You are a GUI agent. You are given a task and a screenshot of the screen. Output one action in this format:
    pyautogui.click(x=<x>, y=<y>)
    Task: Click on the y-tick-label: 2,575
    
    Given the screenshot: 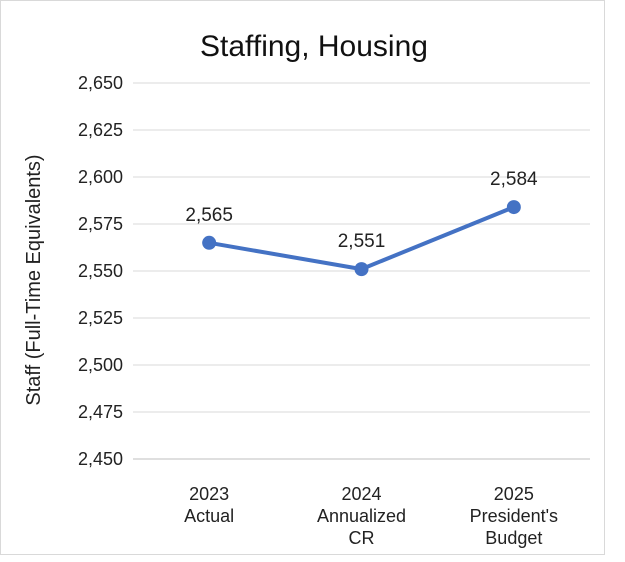 What is the action you would take?
    pyautogui.click(x=100, y=224)
    